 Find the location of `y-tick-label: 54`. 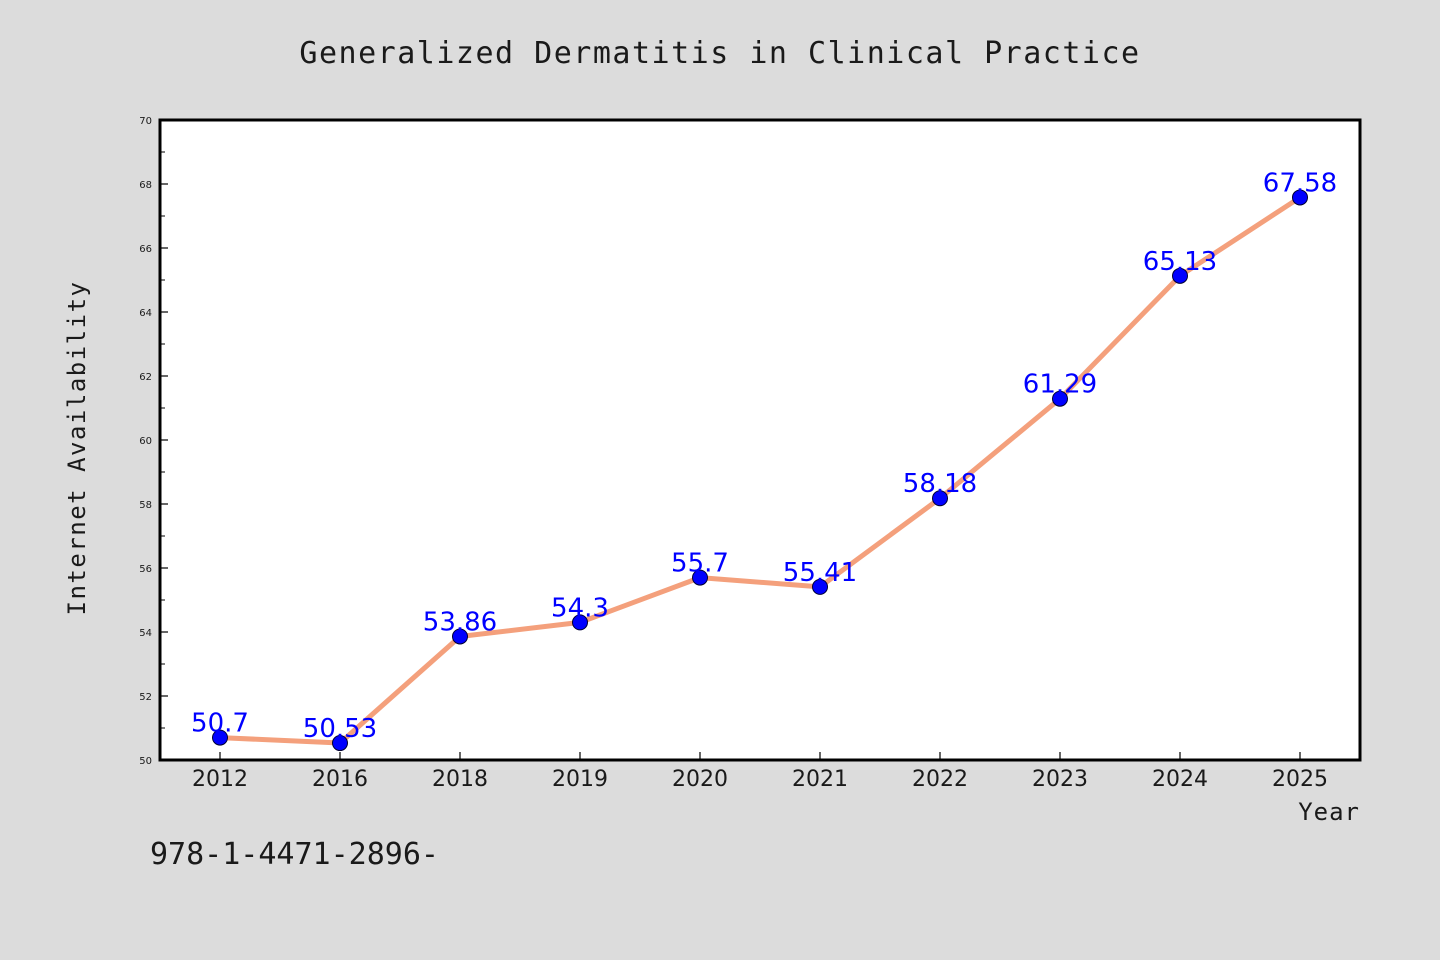

y-tick-label: 54 is located at coordinates (145, 633).